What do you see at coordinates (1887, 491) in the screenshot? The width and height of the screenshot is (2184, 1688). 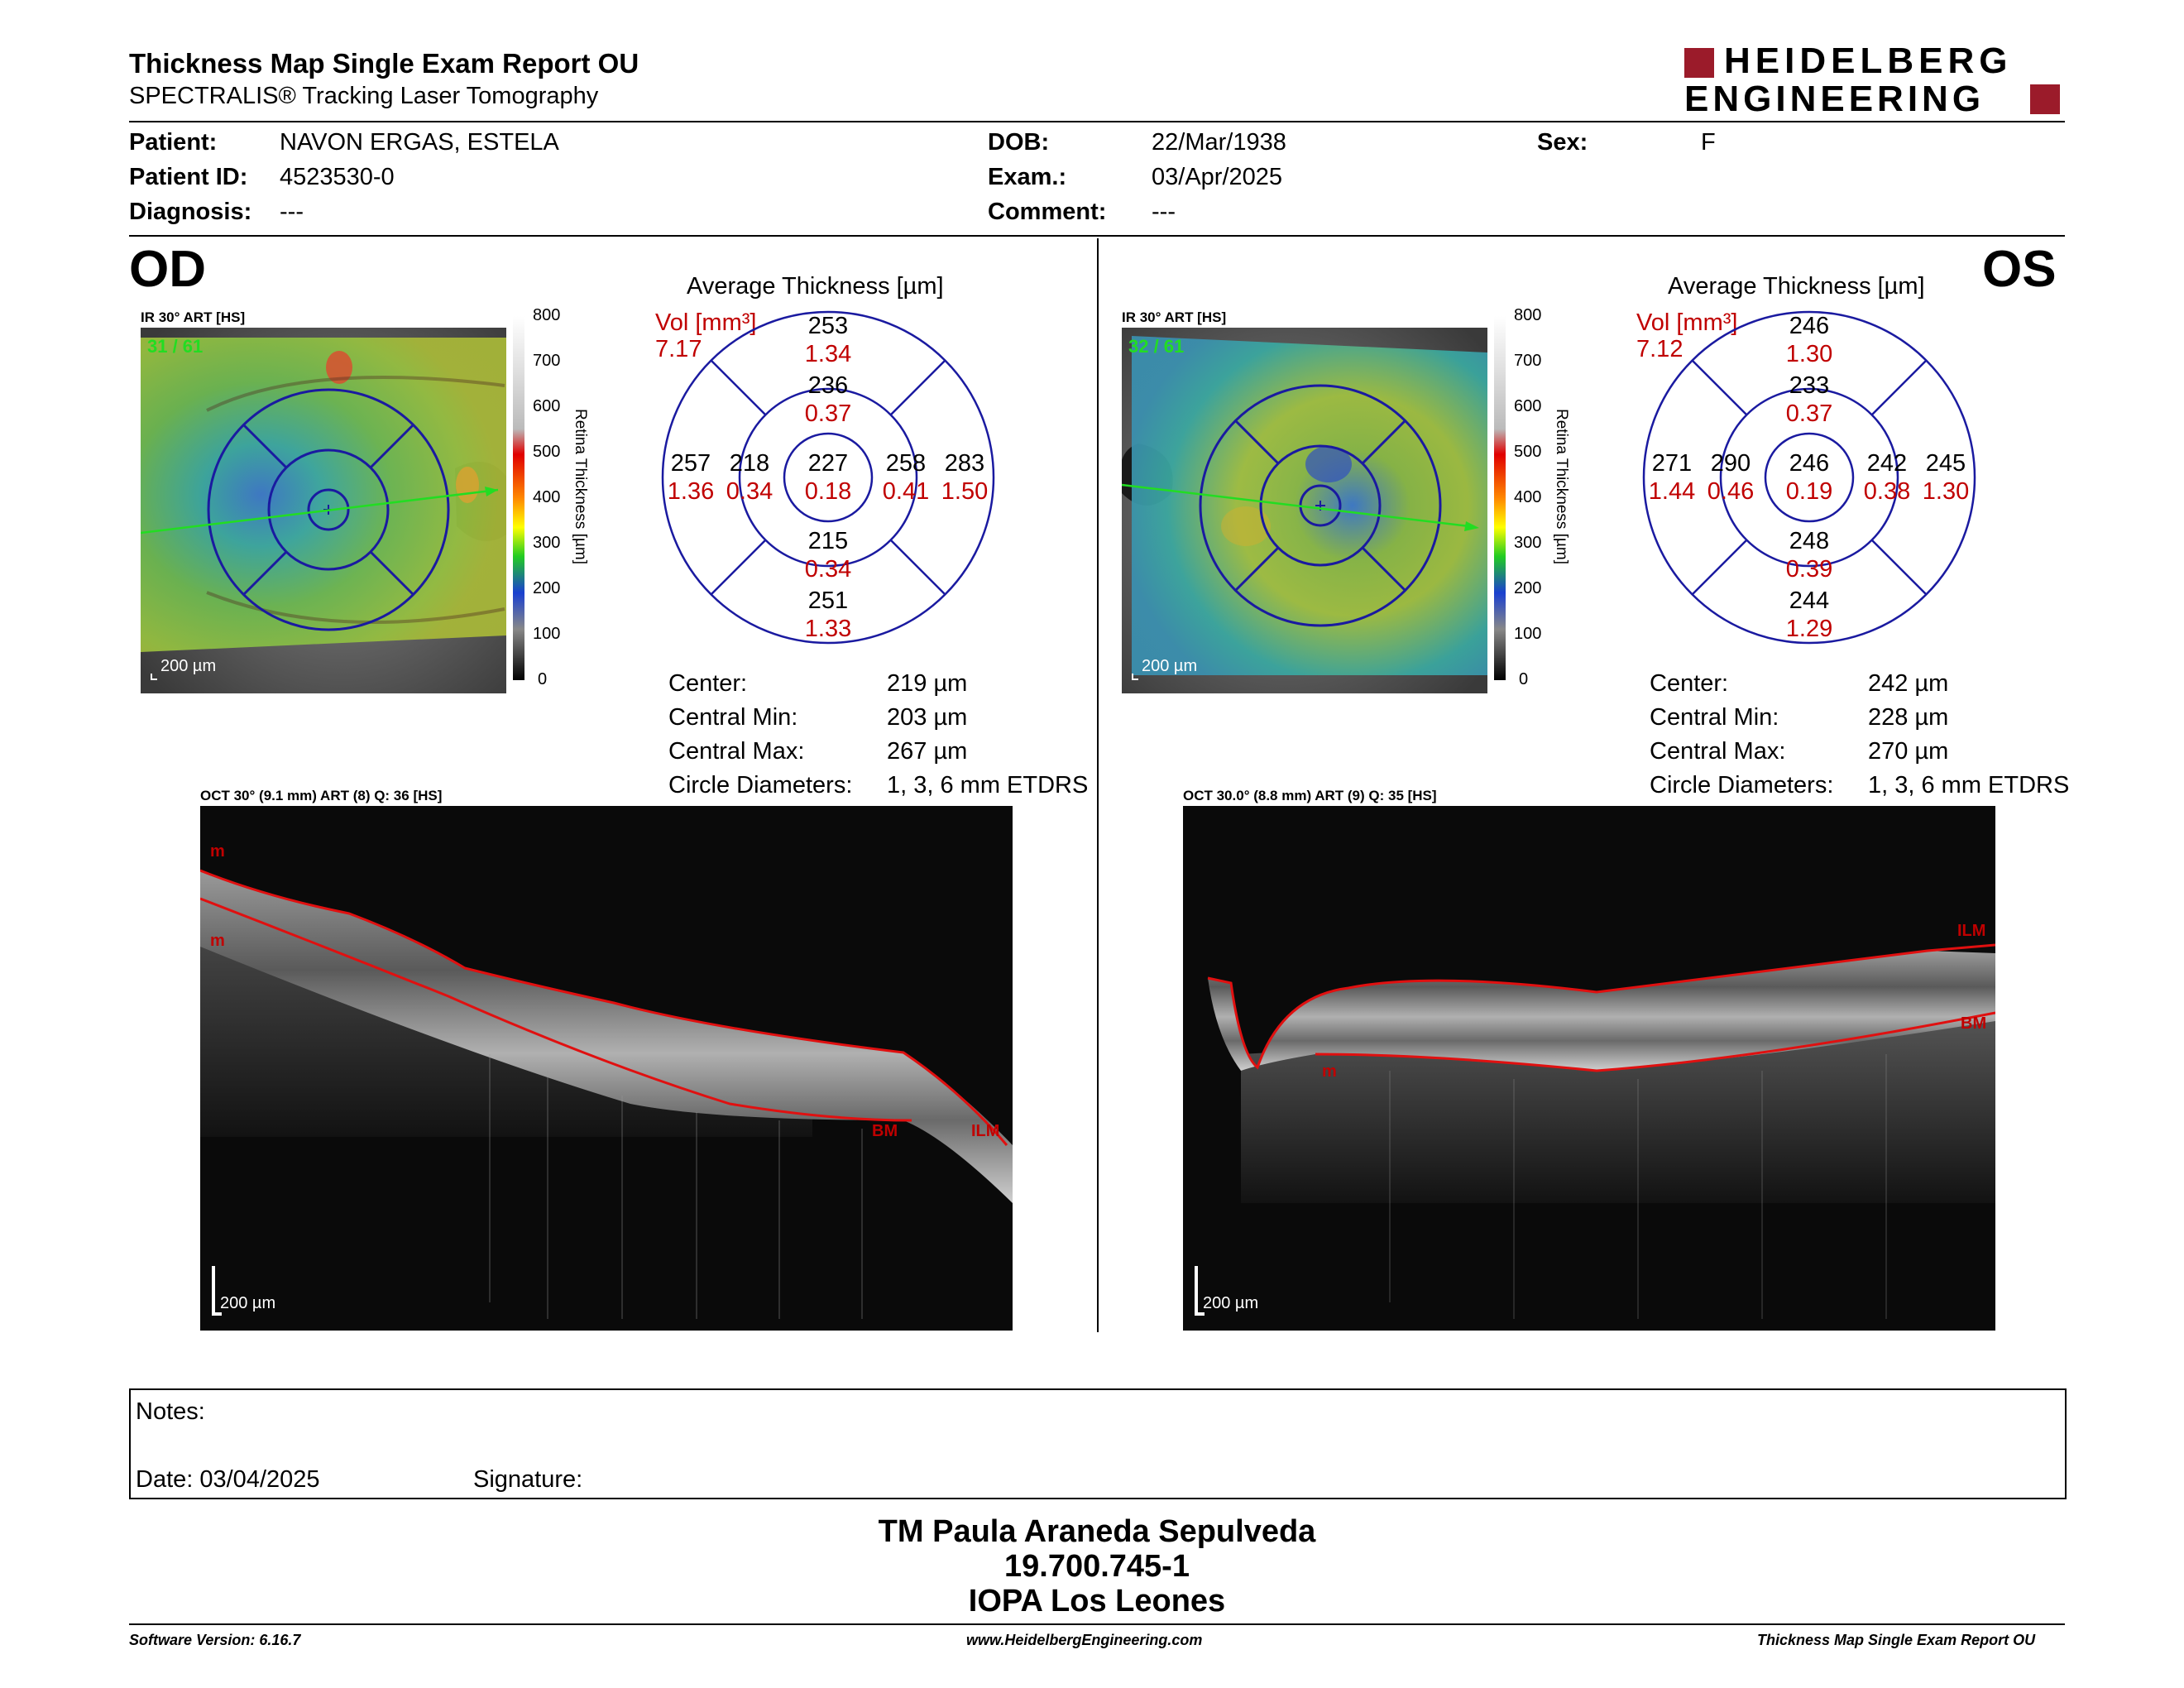 I see `os-inner-nasal-vol: 0.38` at bounding box center [1887, 491].